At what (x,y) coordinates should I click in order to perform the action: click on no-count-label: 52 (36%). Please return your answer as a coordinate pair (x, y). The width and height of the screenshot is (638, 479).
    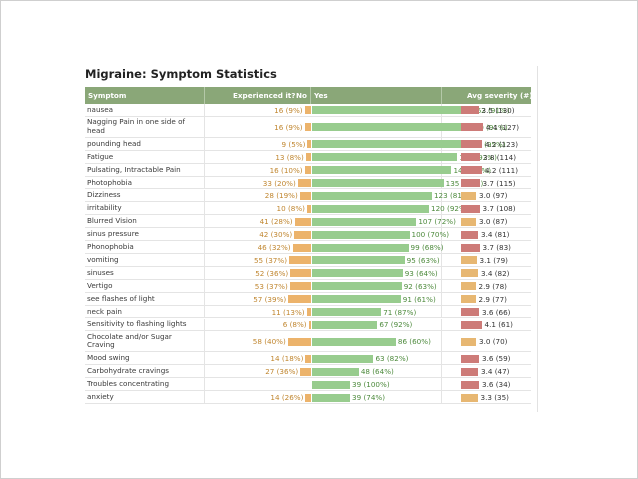
    Looking at the image, I should click on (272, 273).